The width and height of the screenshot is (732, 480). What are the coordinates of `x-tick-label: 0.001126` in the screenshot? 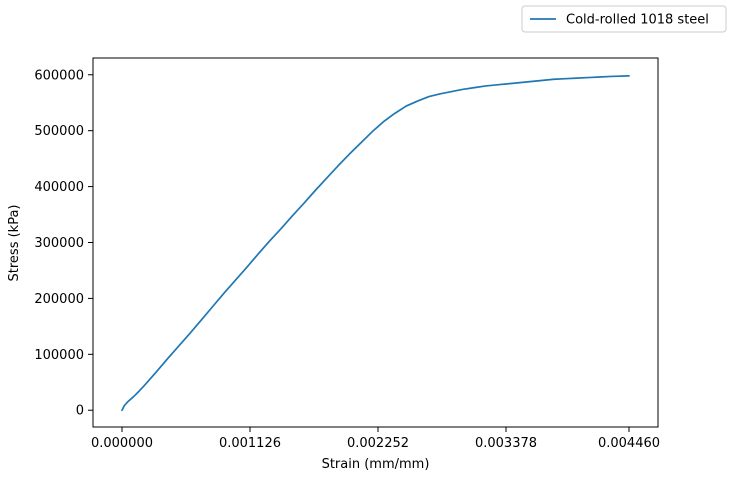 It's located at (250, 443).